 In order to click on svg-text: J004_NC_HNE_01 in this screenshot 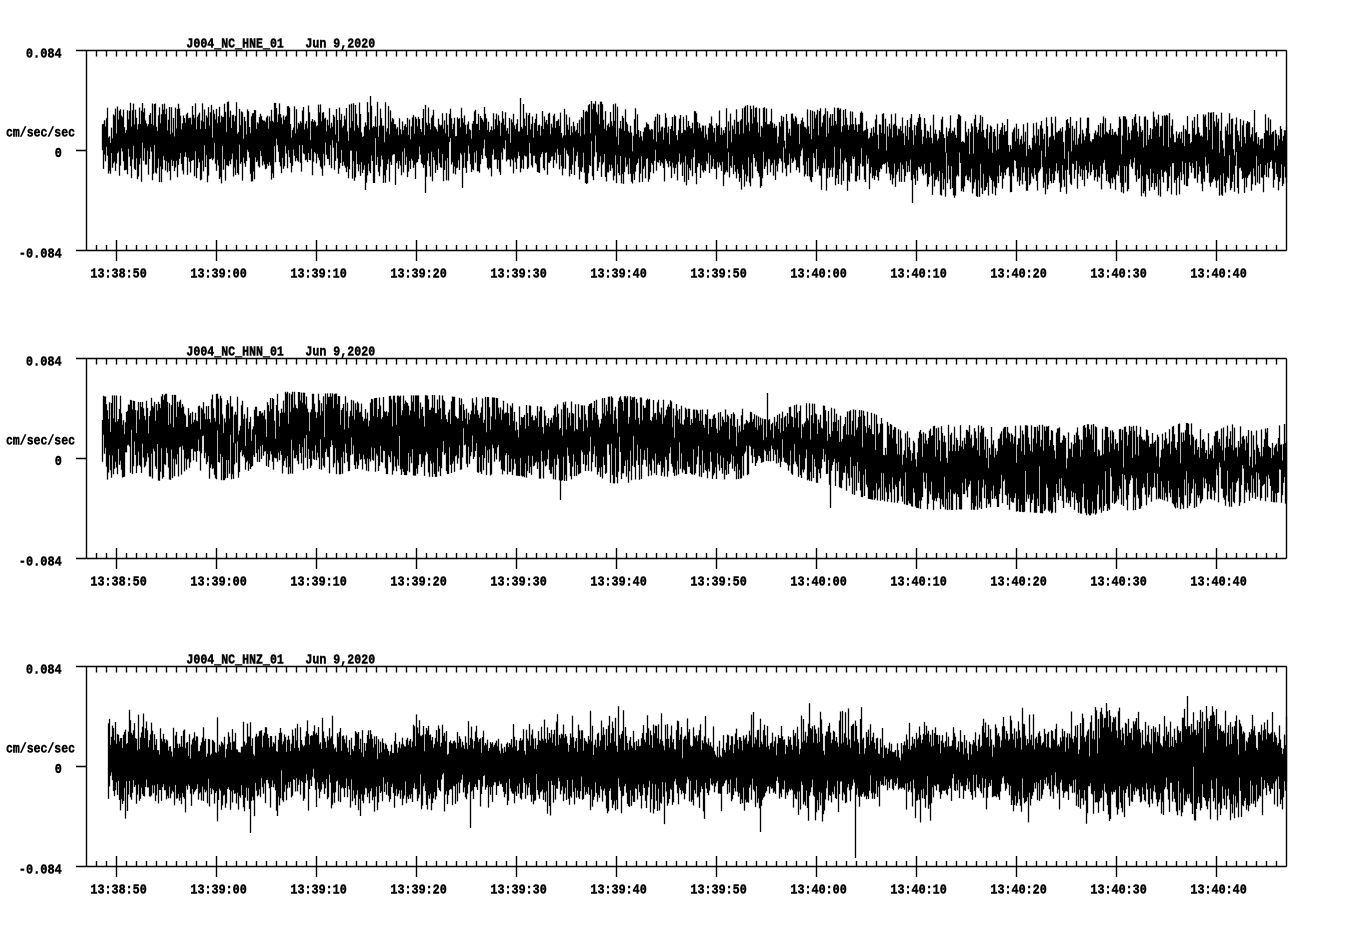, I will do `click(235, 44)`.